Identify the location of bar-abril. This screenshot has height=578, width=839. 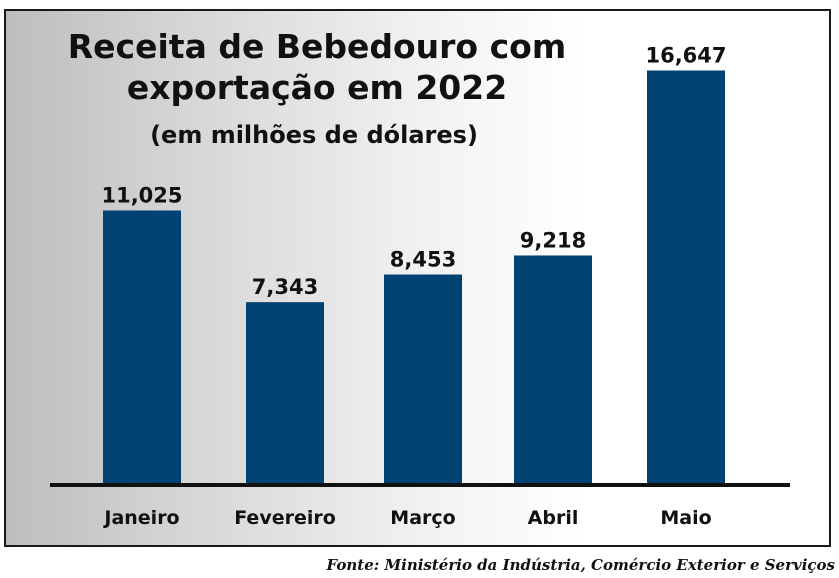
(553, 370).